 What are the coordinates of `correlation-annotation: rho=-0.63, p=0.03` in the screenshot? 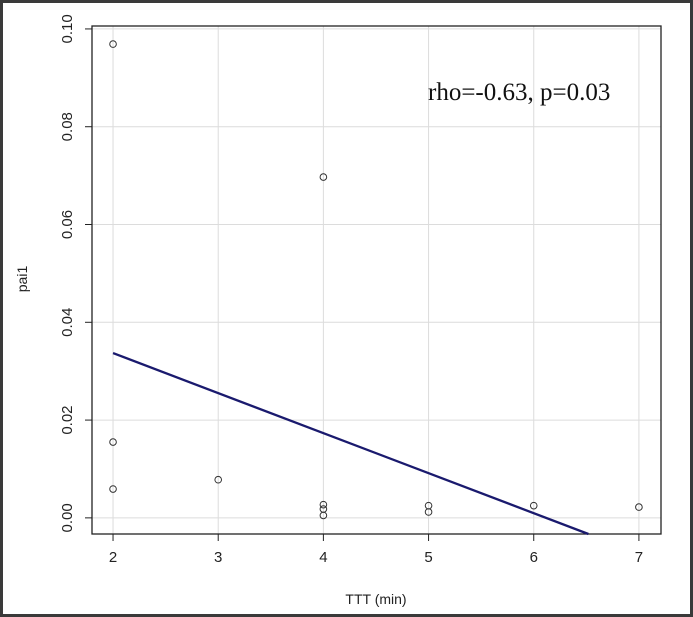 It's located at (519, 92).